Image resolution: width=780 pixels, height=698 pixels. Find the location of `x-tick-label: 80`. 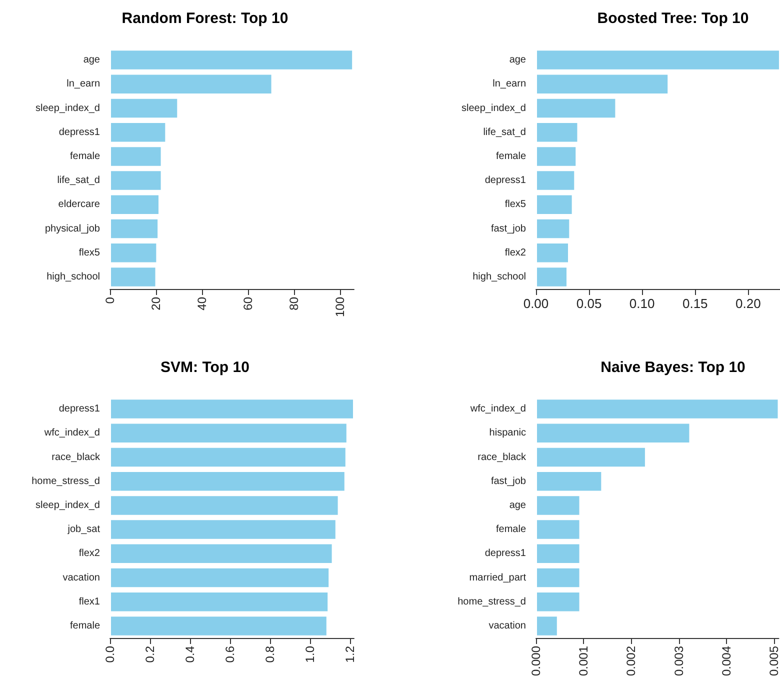

x-tick-label: 80 is located at coordinates (294, 303).